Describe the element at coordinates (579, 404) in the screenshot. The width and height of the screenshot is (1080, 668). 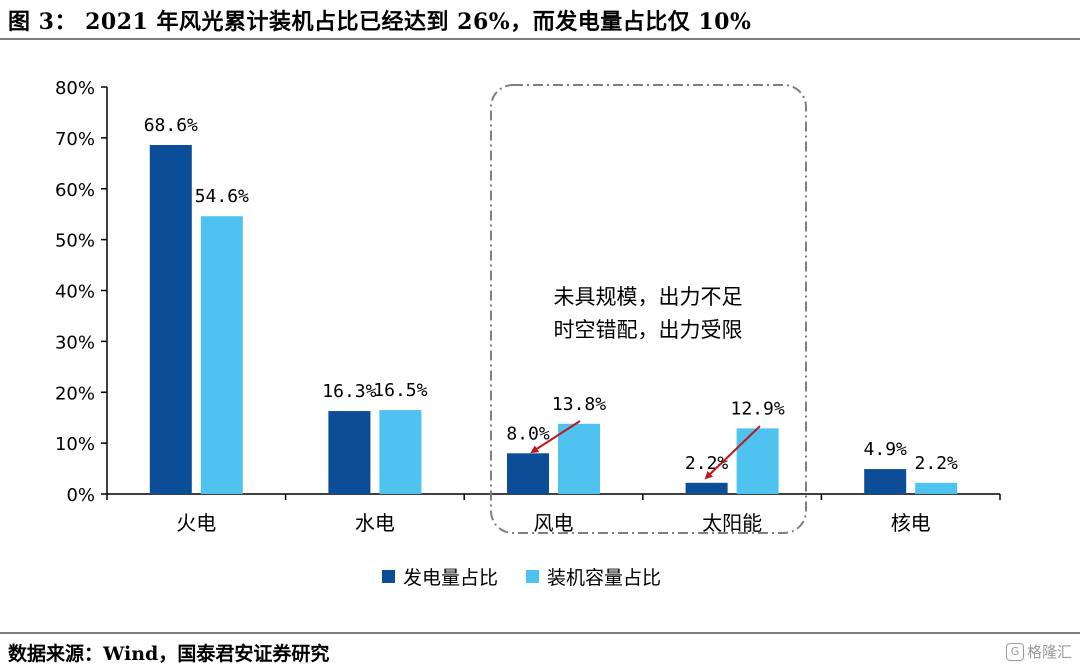
I see `data-label: 13.8%` at that location.